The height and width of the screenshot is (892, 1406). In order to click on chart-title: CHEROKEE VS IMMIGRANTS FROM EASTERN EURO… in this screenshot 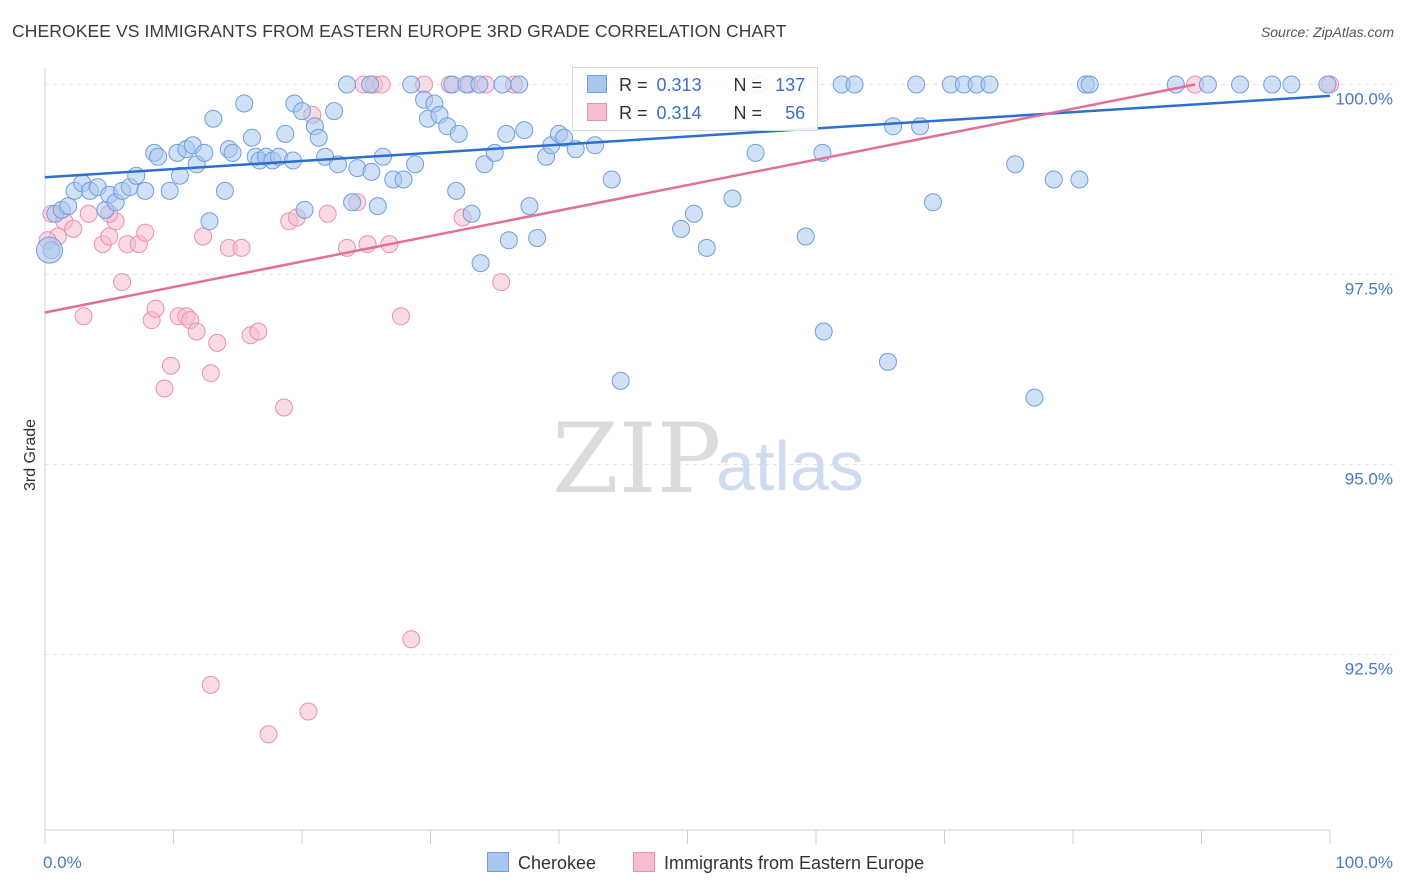, I will do `click(399, 31)`.